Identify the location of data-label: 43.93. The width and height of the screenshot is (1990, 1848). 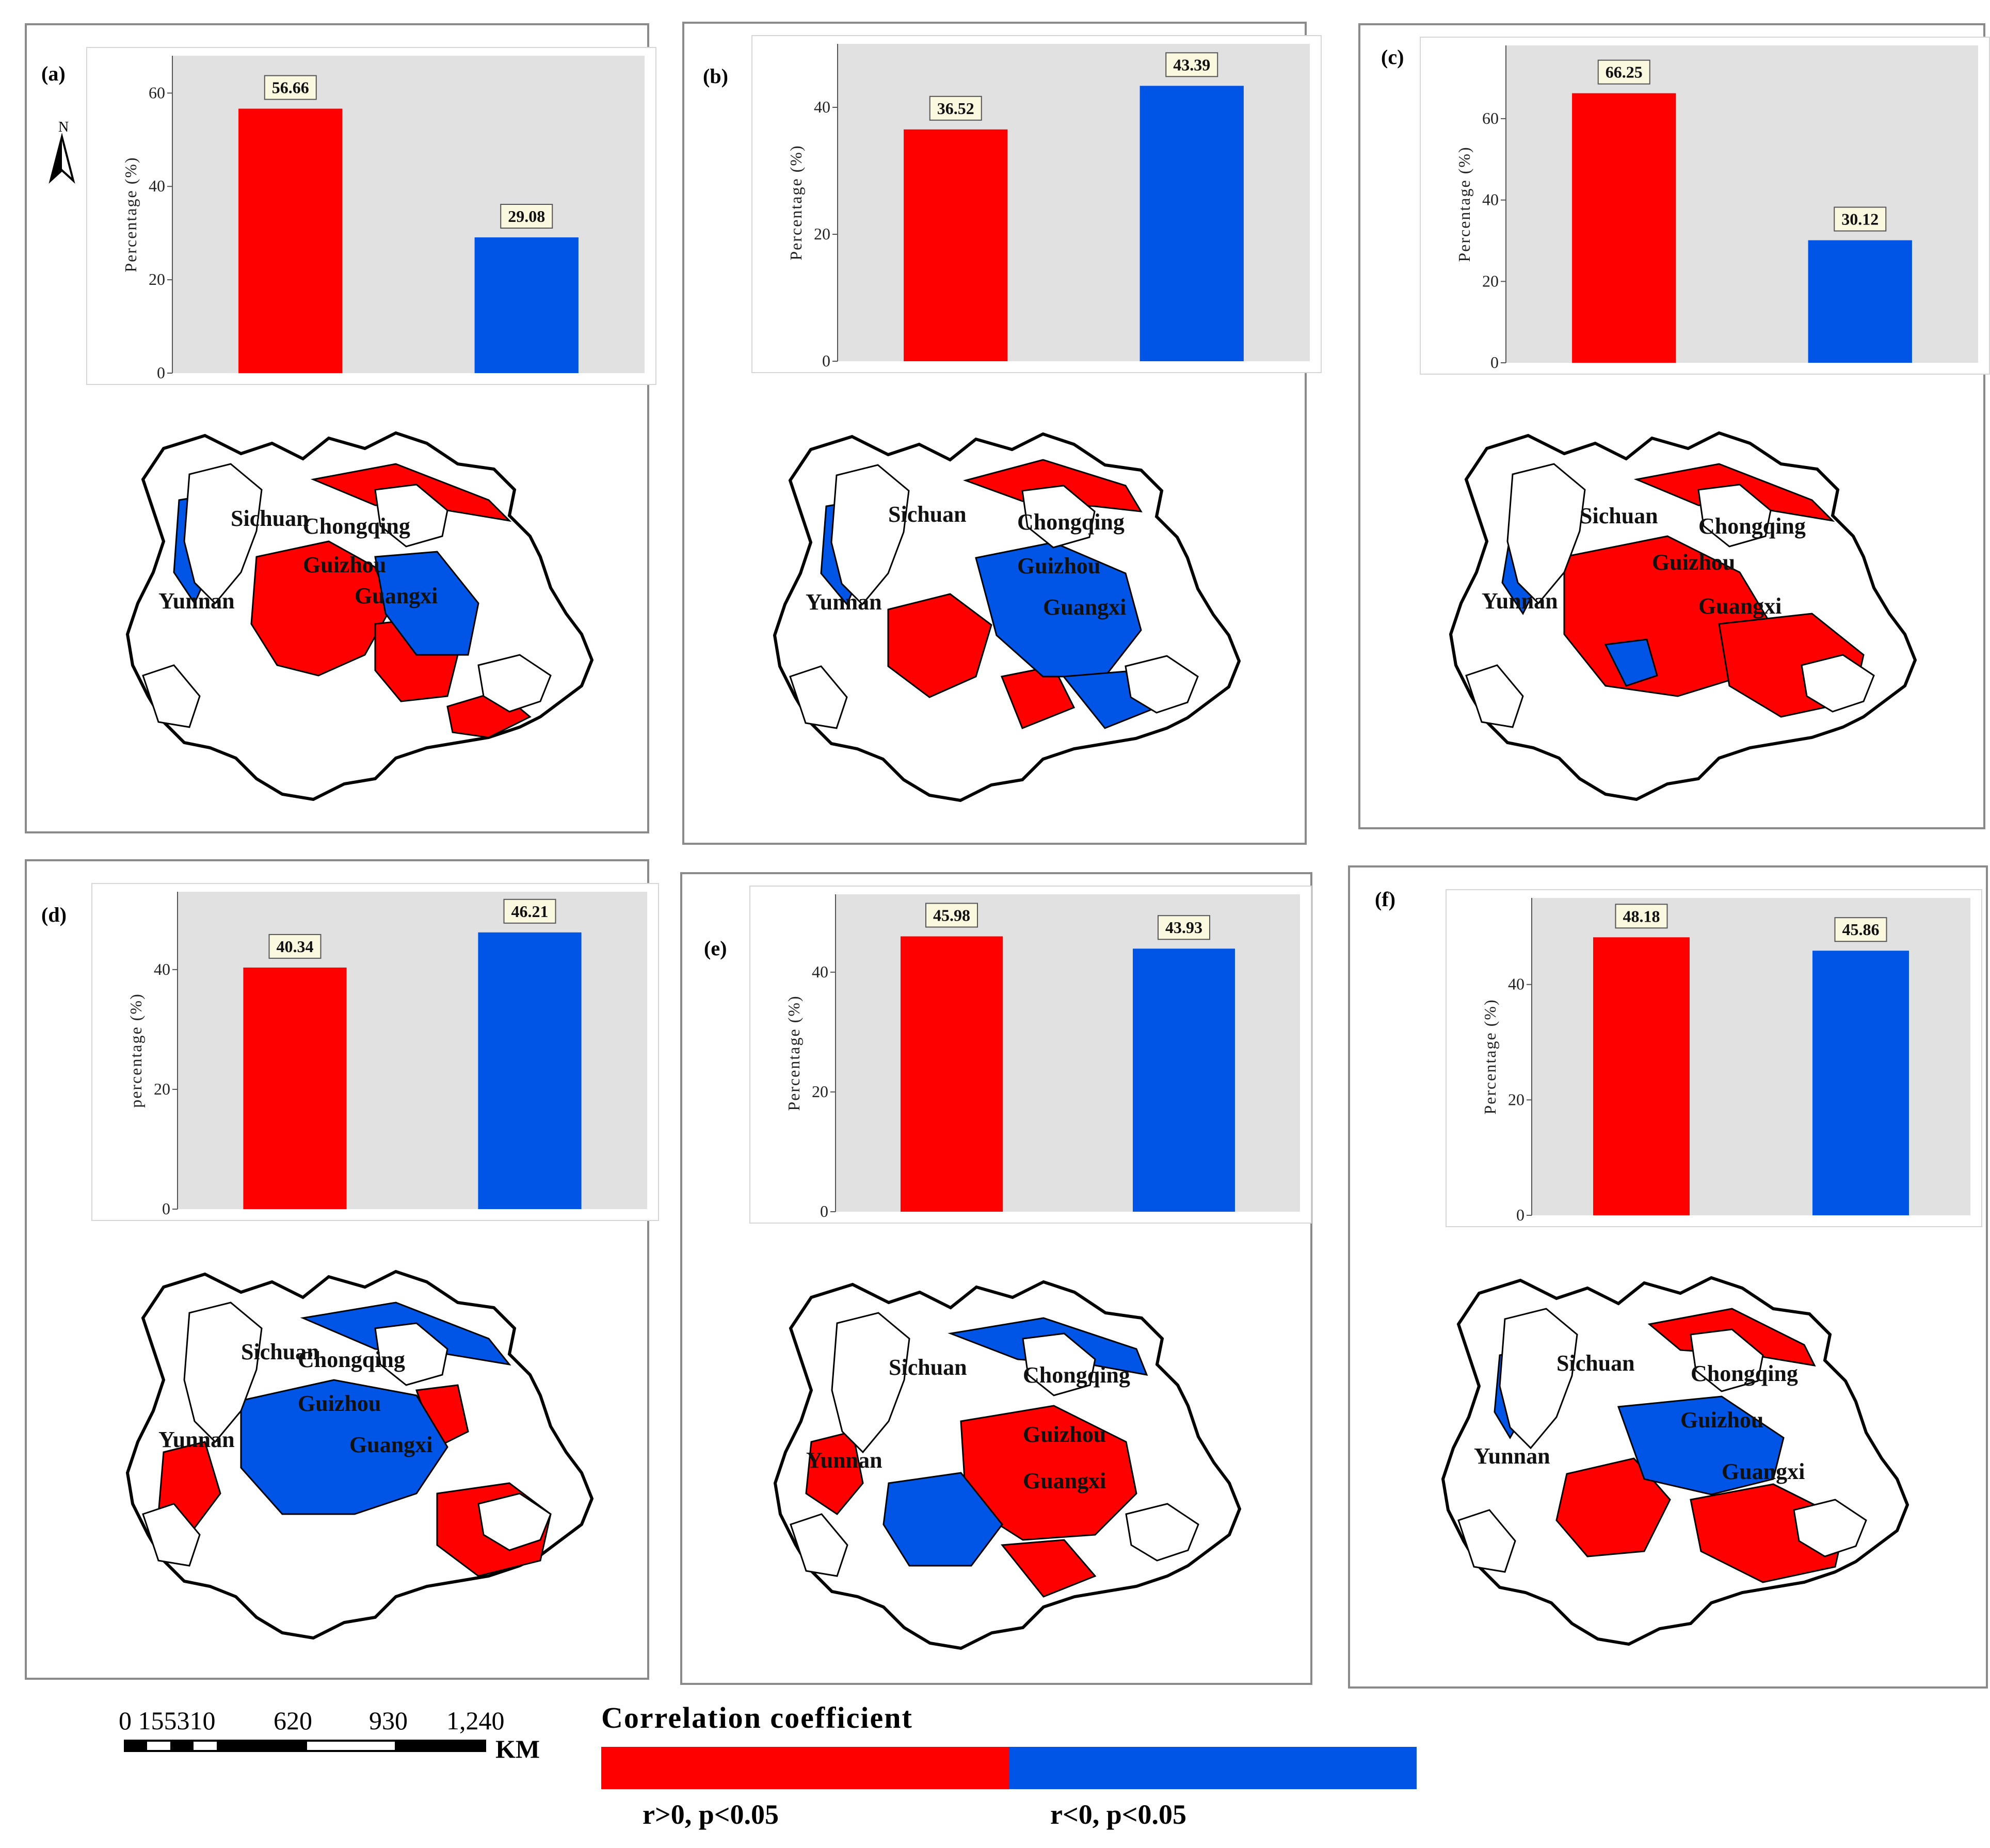
(1183, 927).